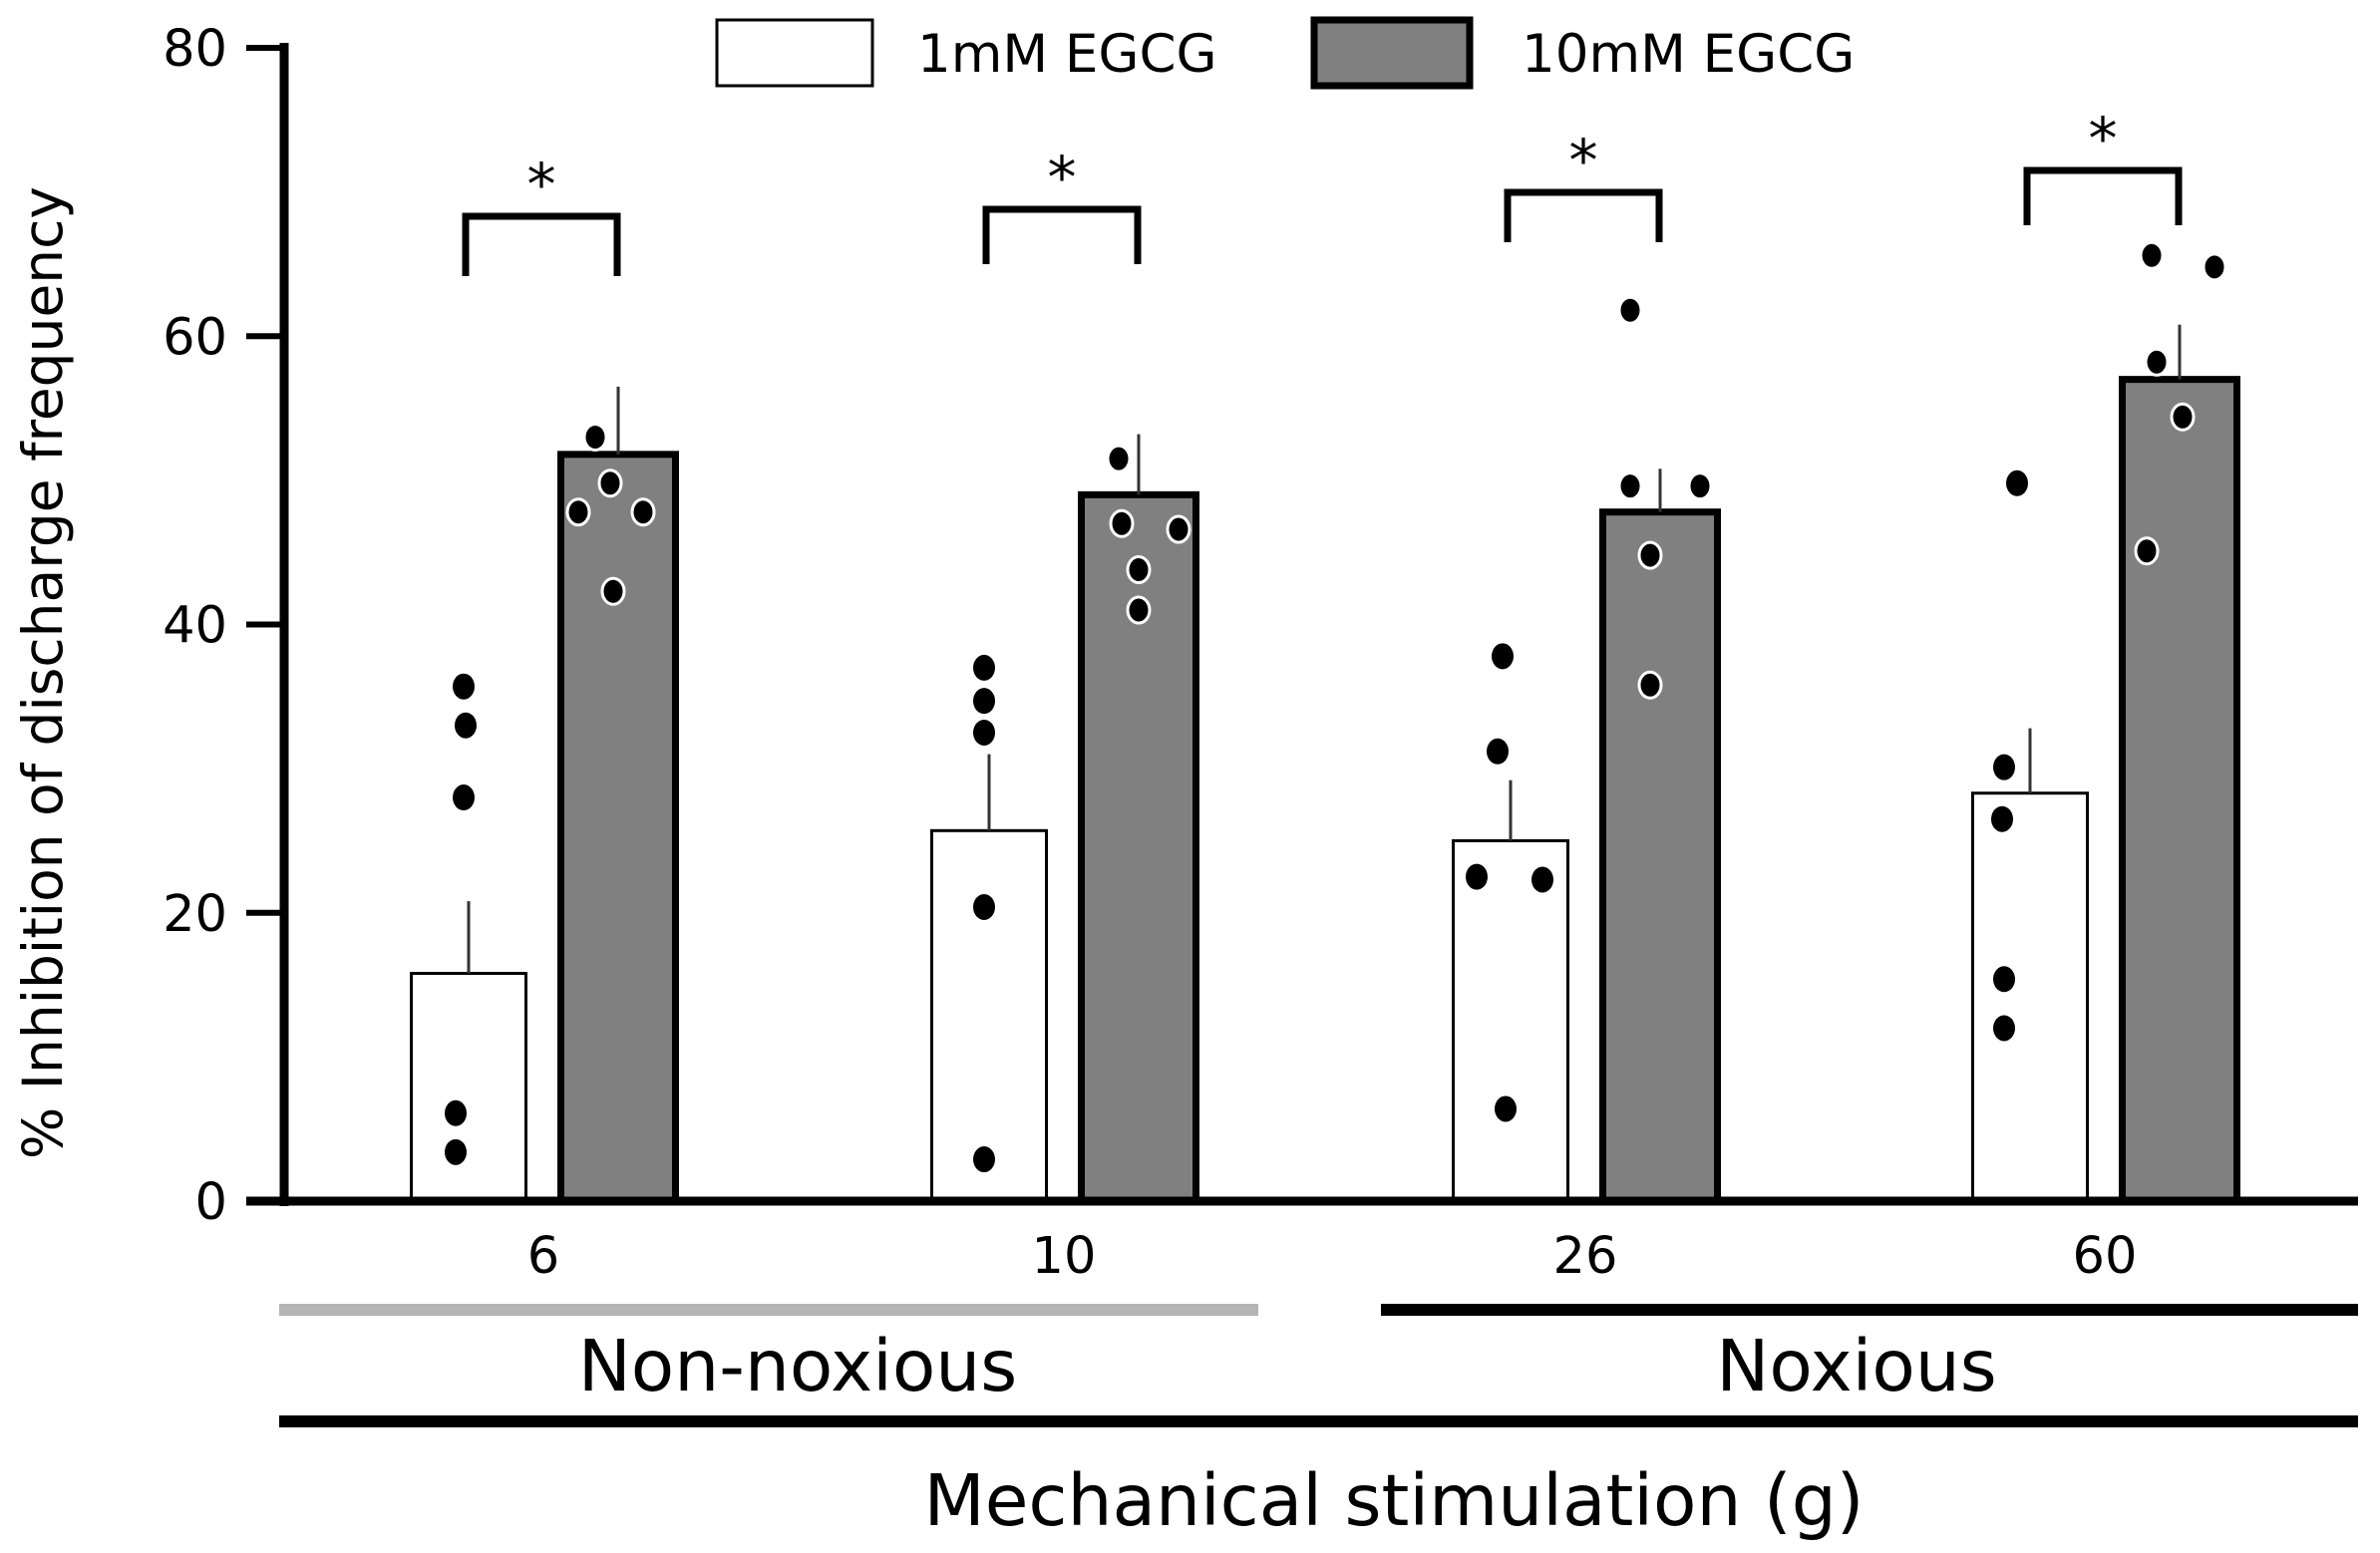  I want to click on legend-label: 1mM EGCG, so click(1067, 55).